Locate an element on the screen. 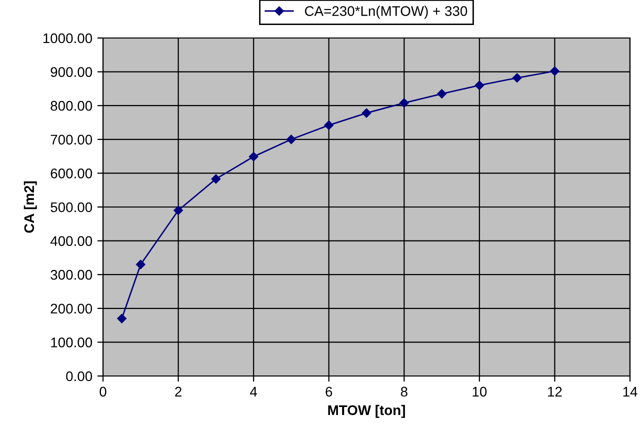 This screenshot has width=640, height=441. y-tick-label: 700.00 is located at coordinates (71, 139).